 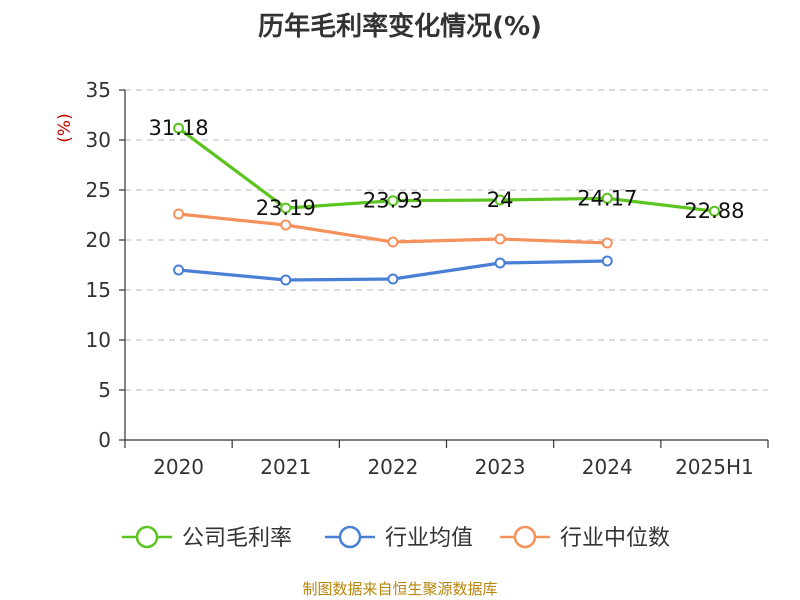 I want to click on data-source-note: 制图数据来自恒生聚源数据库, so click(x=400, y=589).